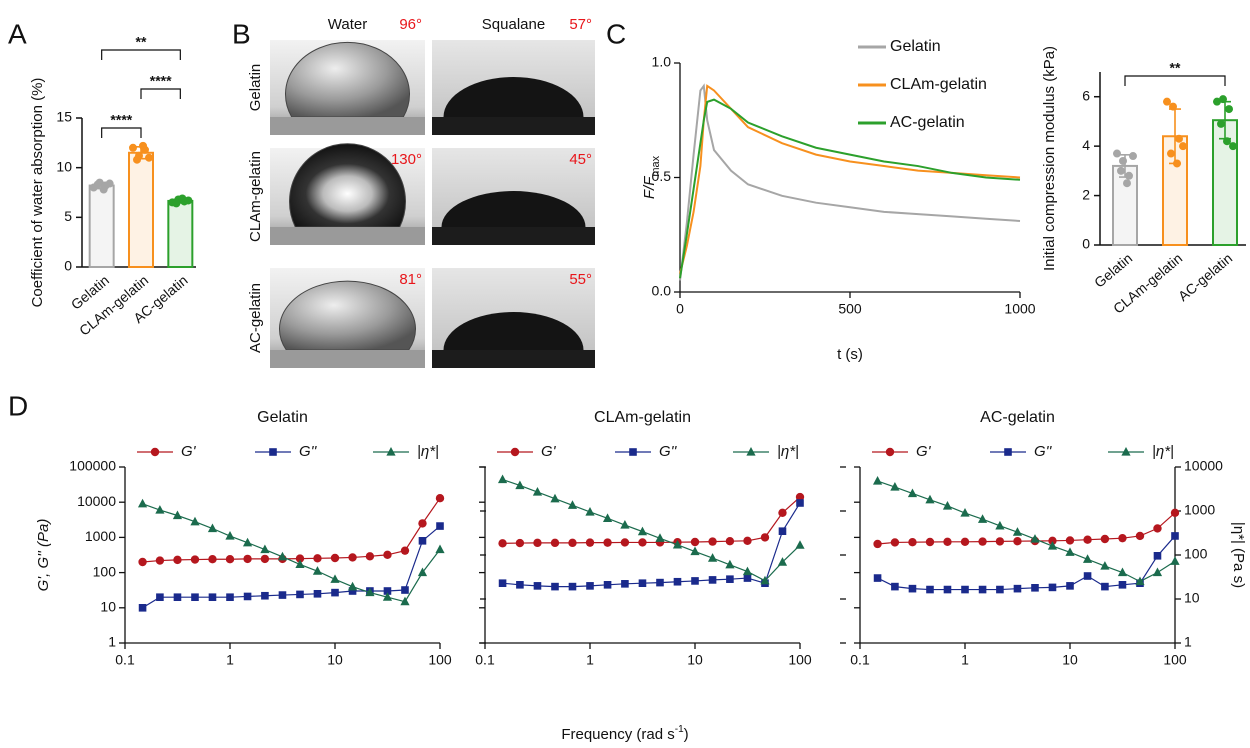 The image size is (1250, 748). What do you see at coordinates (679, 729) in the screenshot?
I see `x-axis-label-superscript: -1` at bounding box center [679, 729].